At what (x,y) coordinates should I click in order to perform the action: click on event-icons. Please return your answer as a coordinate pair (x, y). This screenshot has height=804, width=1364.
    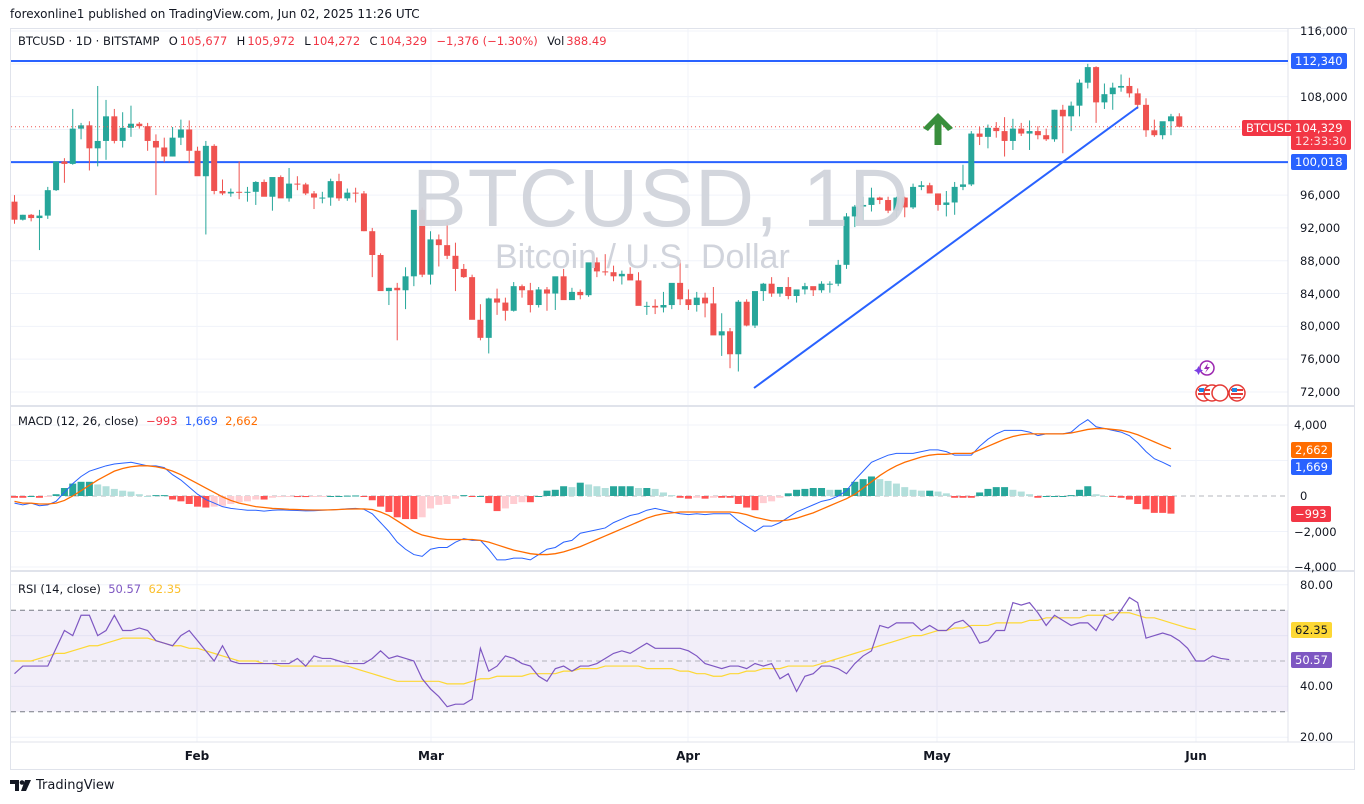
    Looking at the image, I should click on (1220, 383).